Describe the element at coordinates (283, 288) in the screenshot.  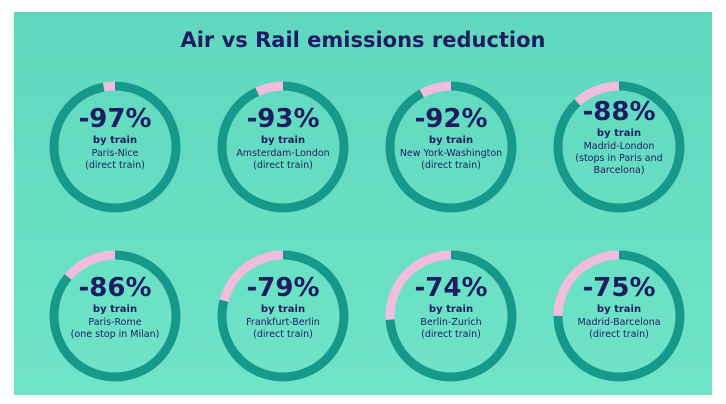
I see `value-label: -79%` at that location.